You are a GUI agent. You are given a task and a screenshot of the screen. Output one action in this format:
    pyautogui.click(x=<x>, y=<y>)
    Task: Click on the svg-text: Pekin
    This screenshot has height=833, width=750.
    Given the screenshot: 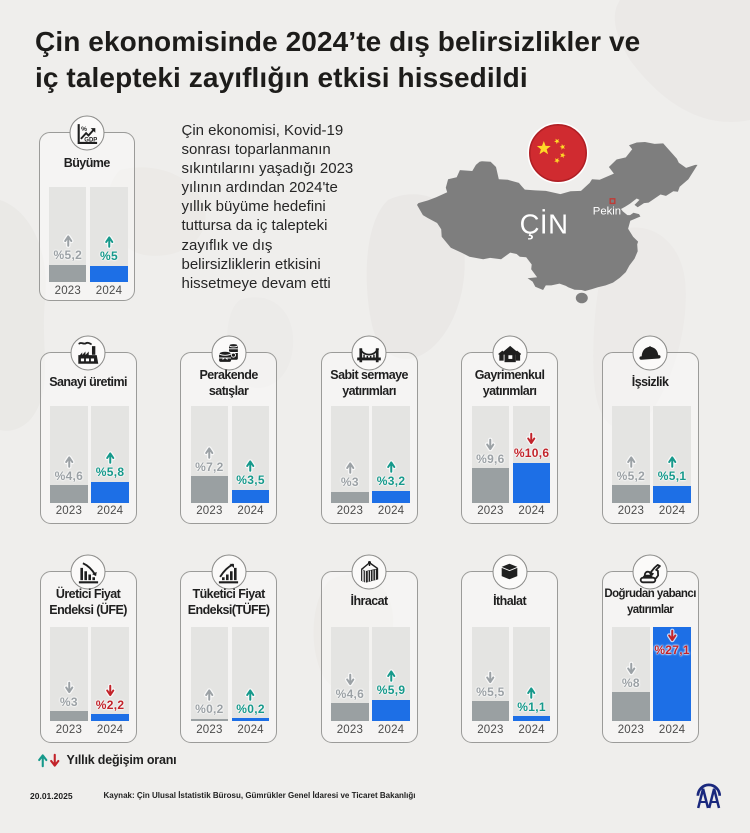 What is the action you would take?
    pyautogui.click(x=607, y=211)
    